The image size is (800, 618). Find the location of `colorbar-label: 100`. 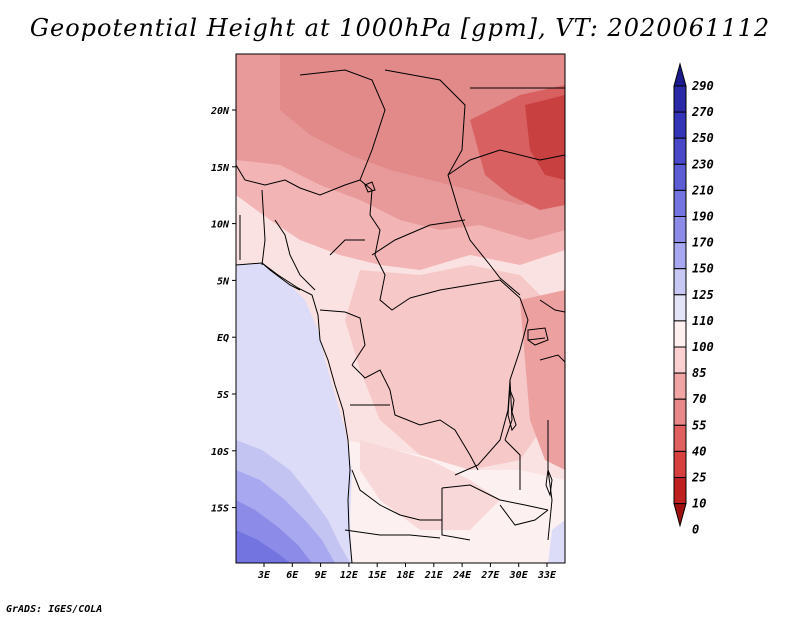

colorbar-label: 100 is located at coordinates (703, 347).